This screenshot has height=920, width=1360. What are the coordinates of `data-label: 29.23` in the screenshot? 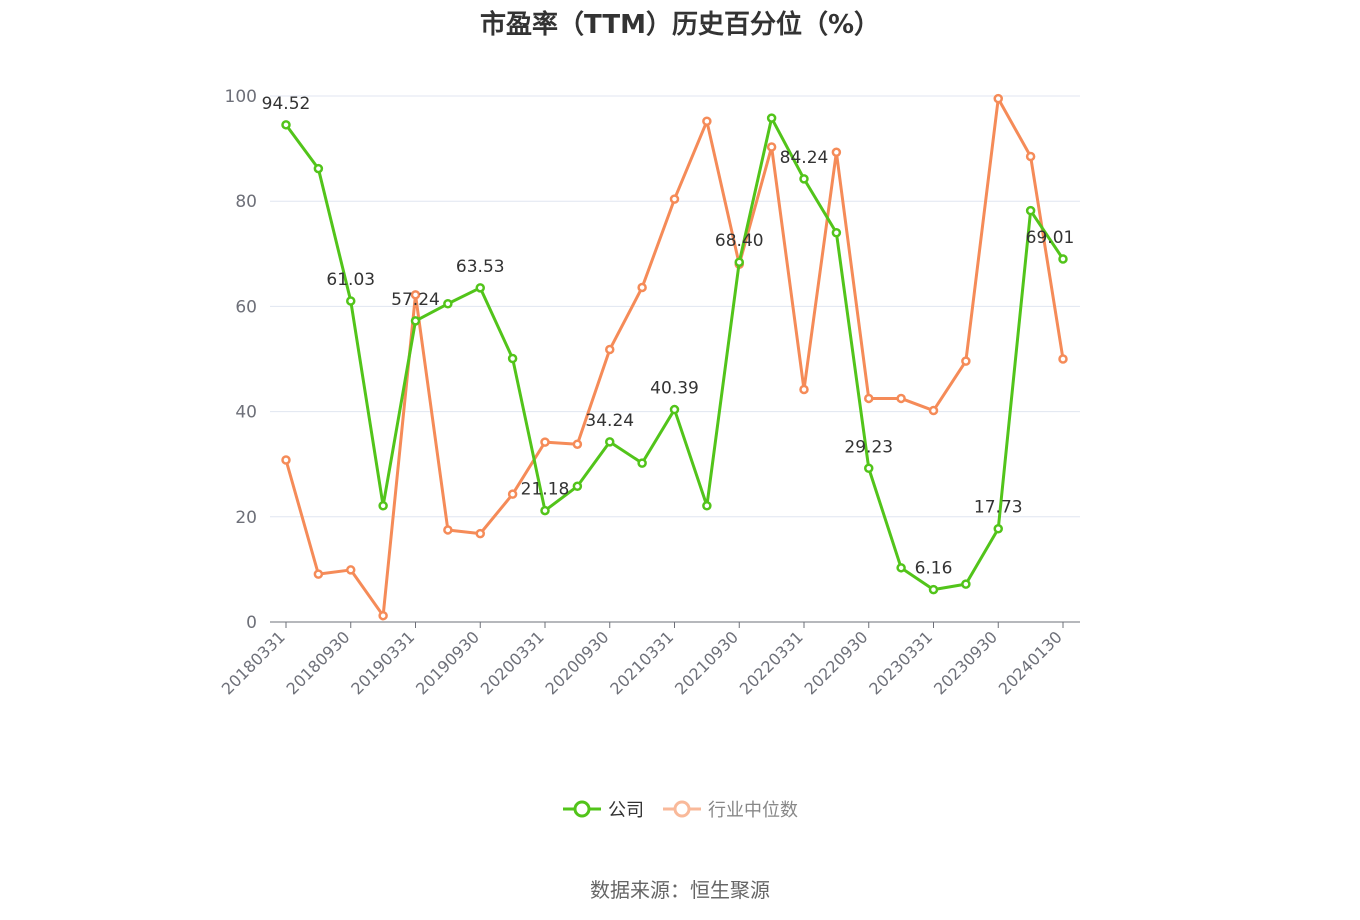 It's located at (868, 447).